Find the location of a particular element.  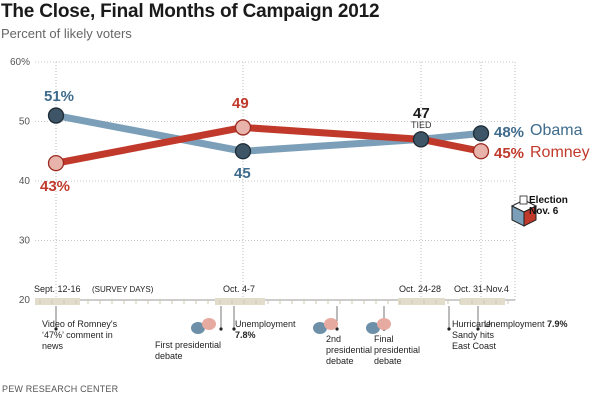

event-label: 2nd is located at coordinates (333, 339).